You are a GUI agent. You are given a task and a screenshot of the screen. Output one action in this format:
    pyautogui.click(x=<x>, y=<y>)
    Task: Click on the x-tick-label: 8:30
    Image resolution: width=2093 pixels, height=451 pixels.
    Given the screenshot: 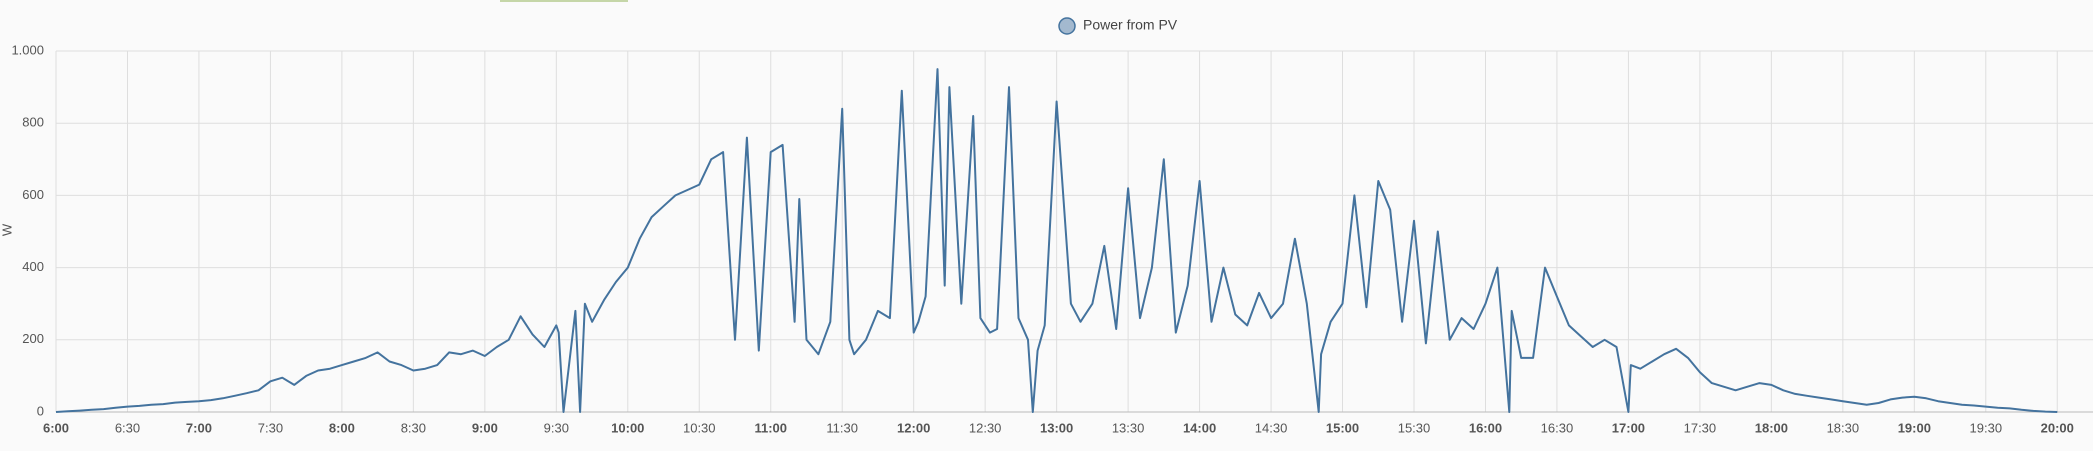 What is the action you would take?
    pyautogui.click(x=413, y=427)
    